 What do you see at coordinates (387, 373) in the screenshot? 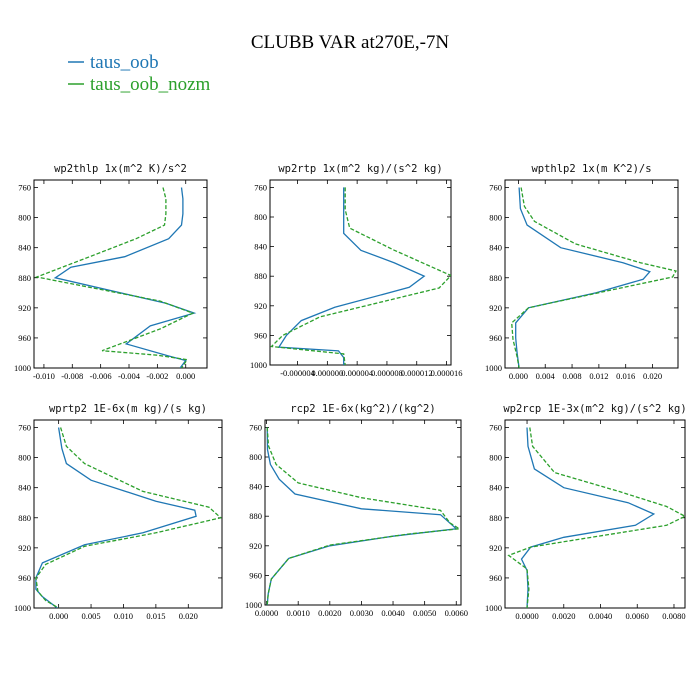
I see `x-tick-label: 0.000008` at bounding box center [387, 373].